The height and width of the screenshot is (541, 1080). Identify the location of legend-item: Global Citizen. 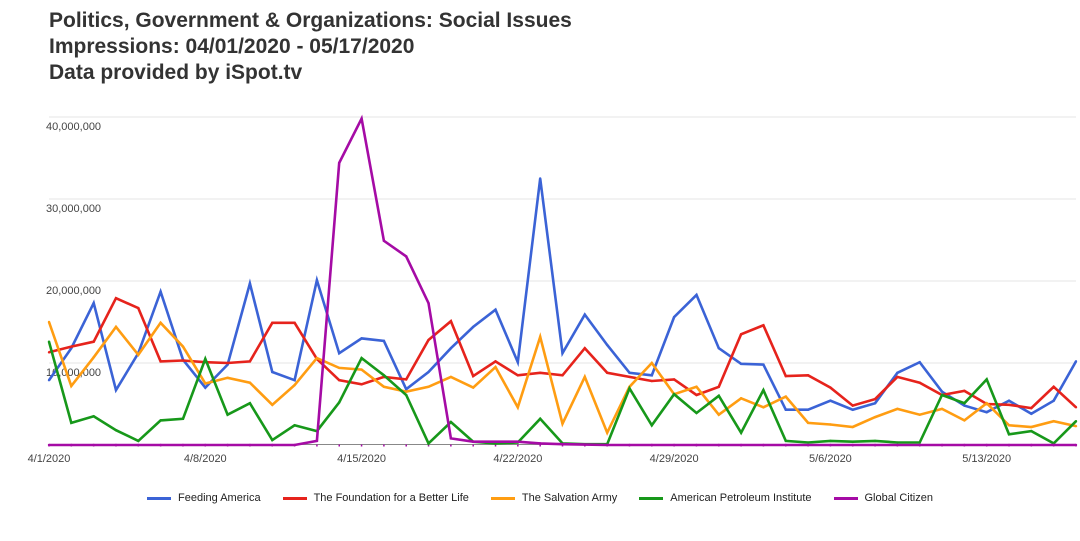
(883, 498).